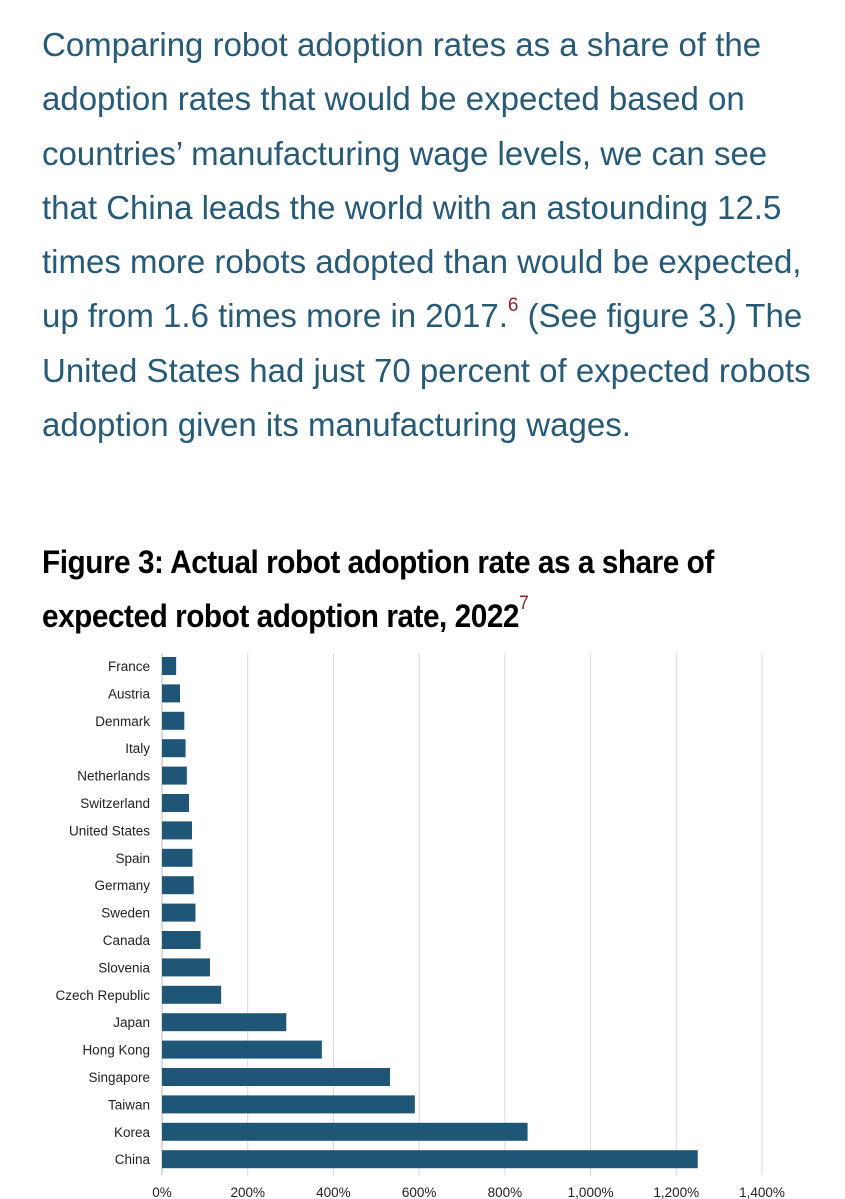 The image size is (845, 1199). I want to click on category-label: Denmark, so click(122, 721).